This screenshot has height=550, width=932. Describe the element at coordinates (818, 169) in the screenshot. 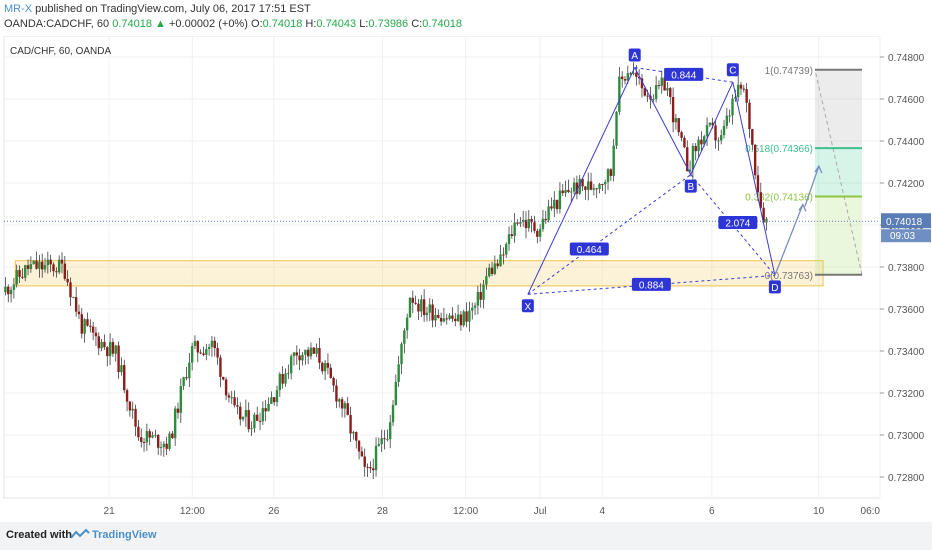

I see `projection-arrow-2-head` at that location.